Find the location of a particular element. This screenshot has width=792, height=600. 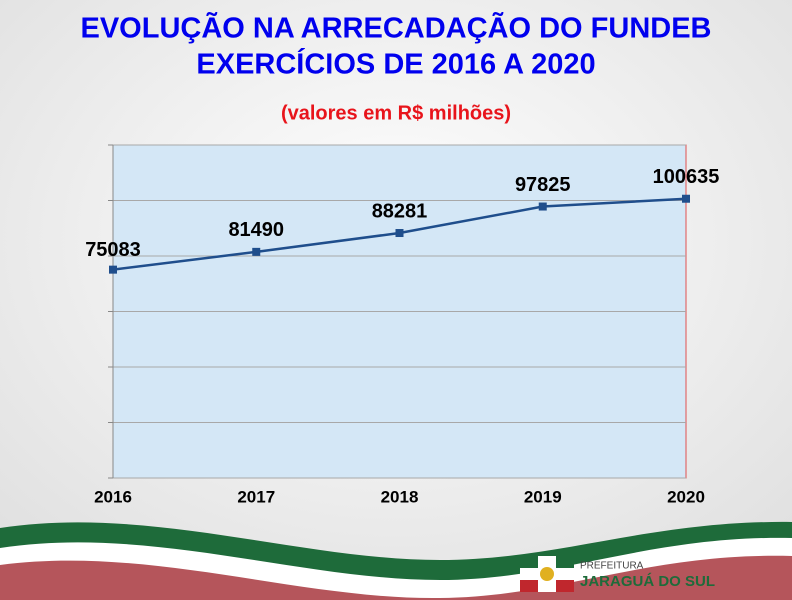

chart-subtitle: (valores em R$ milhões) is located at coordinates (396, 113).